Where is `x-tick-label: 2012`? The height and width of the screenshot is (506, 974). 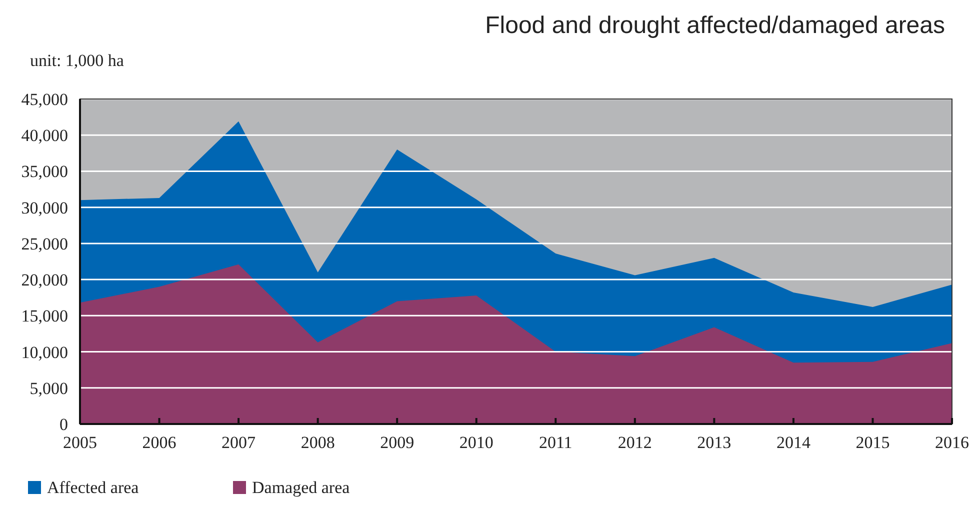 x-tick-label: 2012 is located at coordinates (635, 442).